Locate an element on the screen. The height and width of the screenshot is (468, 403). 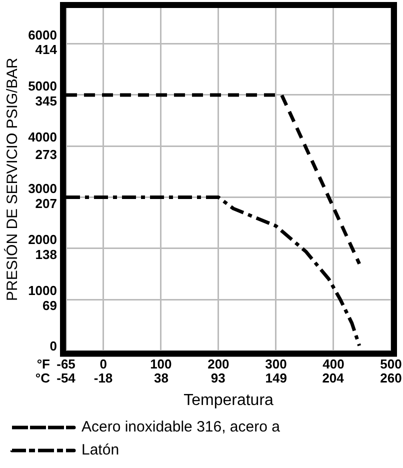
x-tick-label: 100 is located at coordinates (161, 364).